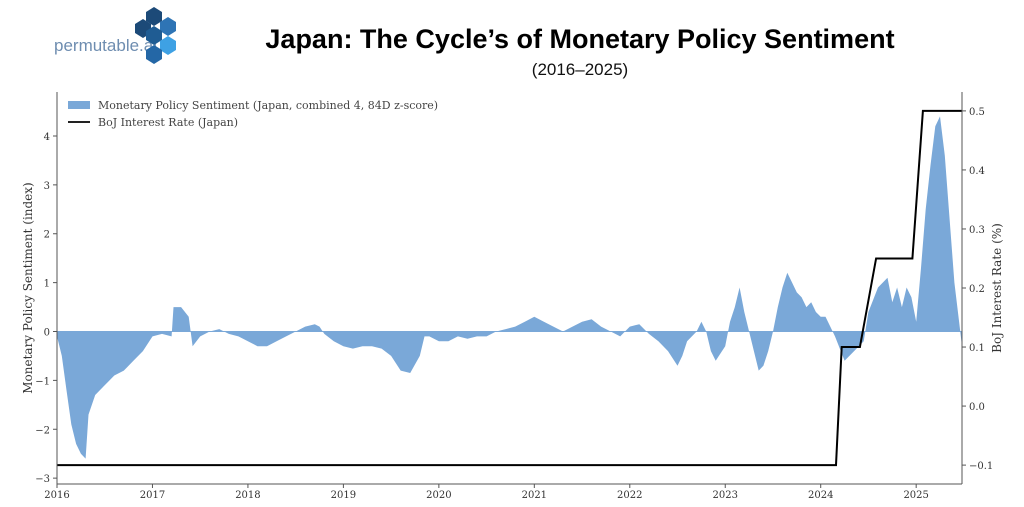 The image size is (1024, 507). Describe the element at coordinates (820, 495) in the screenshot. I see `x-tick-label: 2024` at that location.